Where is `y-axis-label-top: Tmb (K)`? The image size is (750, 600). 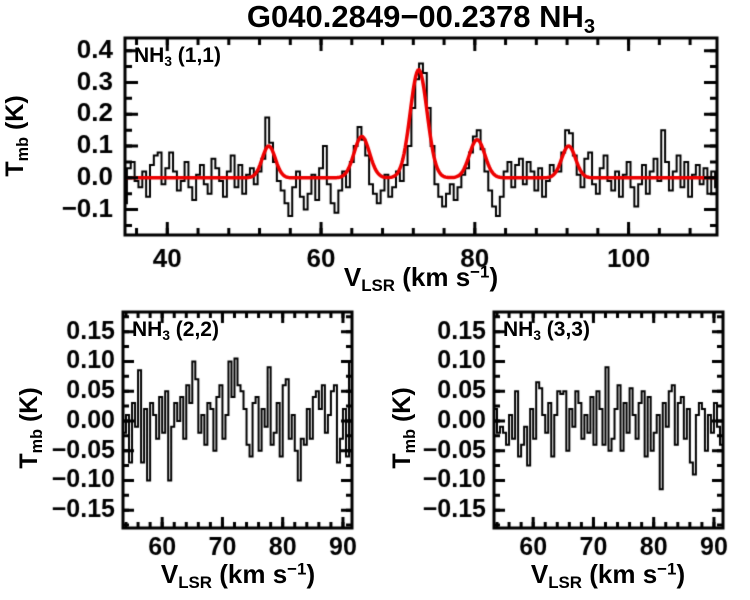
y-axis-label-top: Tmb (K) is located at coordinates (16, 136).